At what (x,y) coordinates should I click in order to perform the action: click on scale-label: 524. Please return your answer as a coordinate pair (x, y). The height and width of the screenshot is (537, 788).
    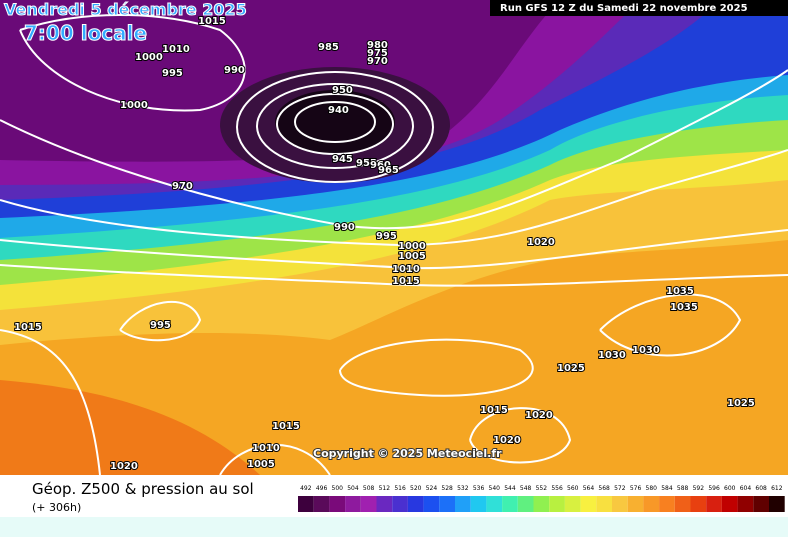
    Looking at the image, I should click on (432, 488).